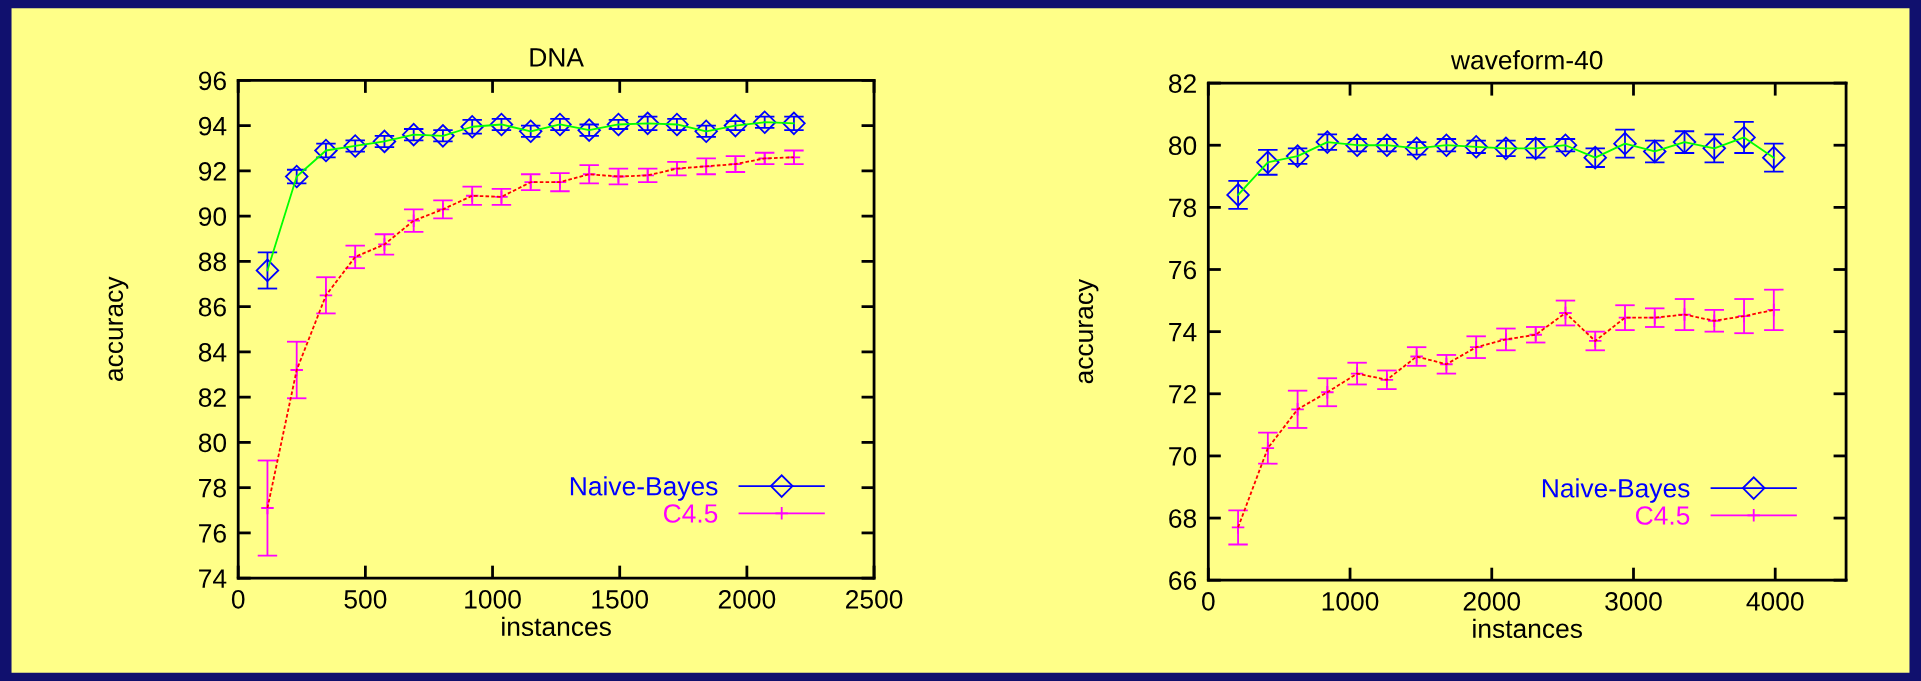  Describe the element at coordinates (1183, 456) in the screenshot. I see `y-tick-label: 70` at that location.